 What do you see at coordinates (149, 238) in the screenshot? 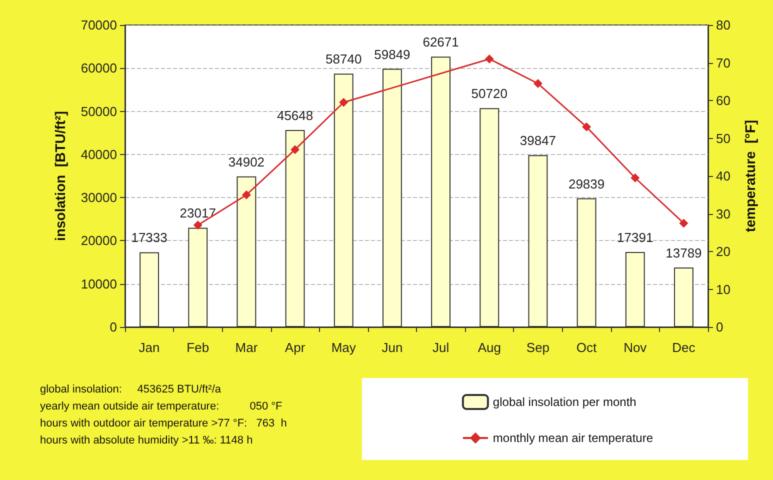
I see `data-label: 17333` at bounding box center [149, 238].